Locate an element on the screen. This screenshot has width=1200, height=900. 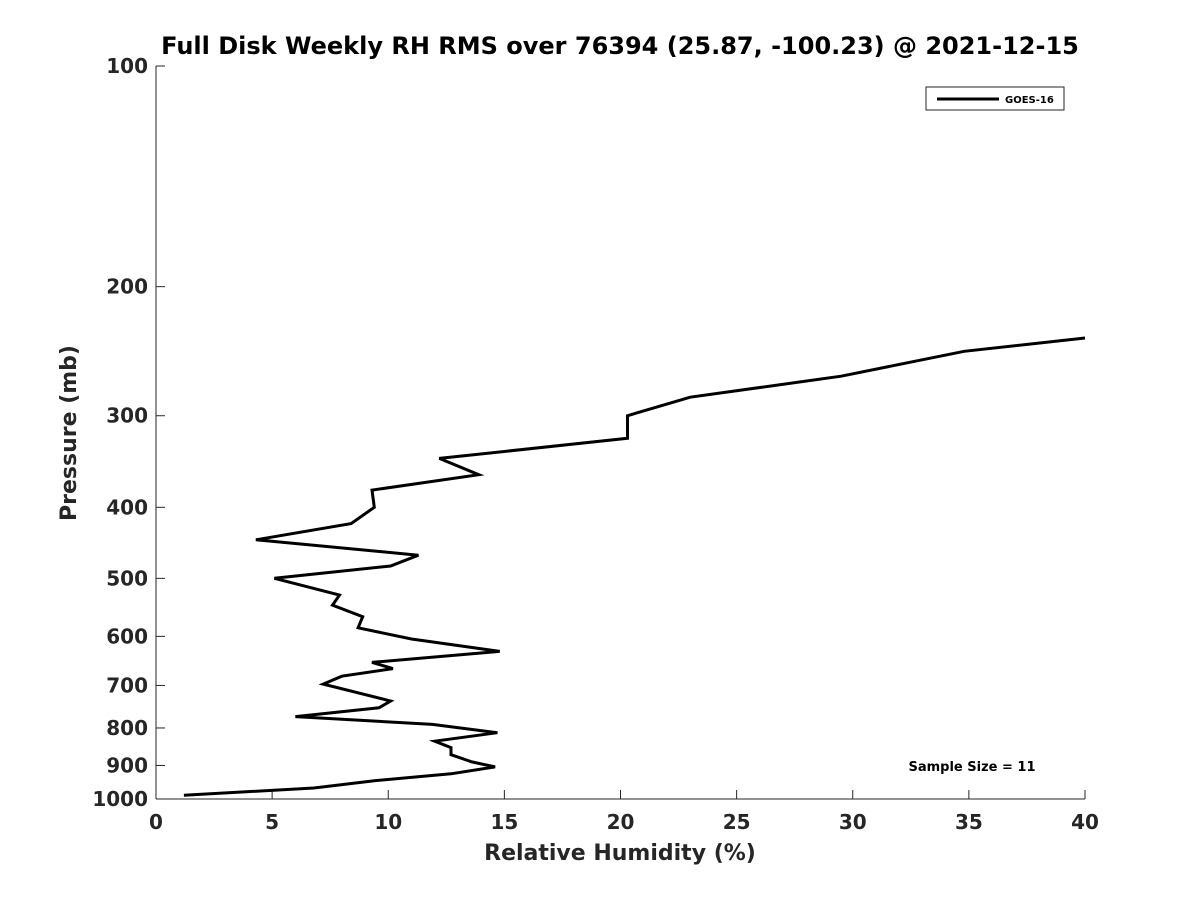
y-tick-label: 900 is located at coordinates (127, 765).